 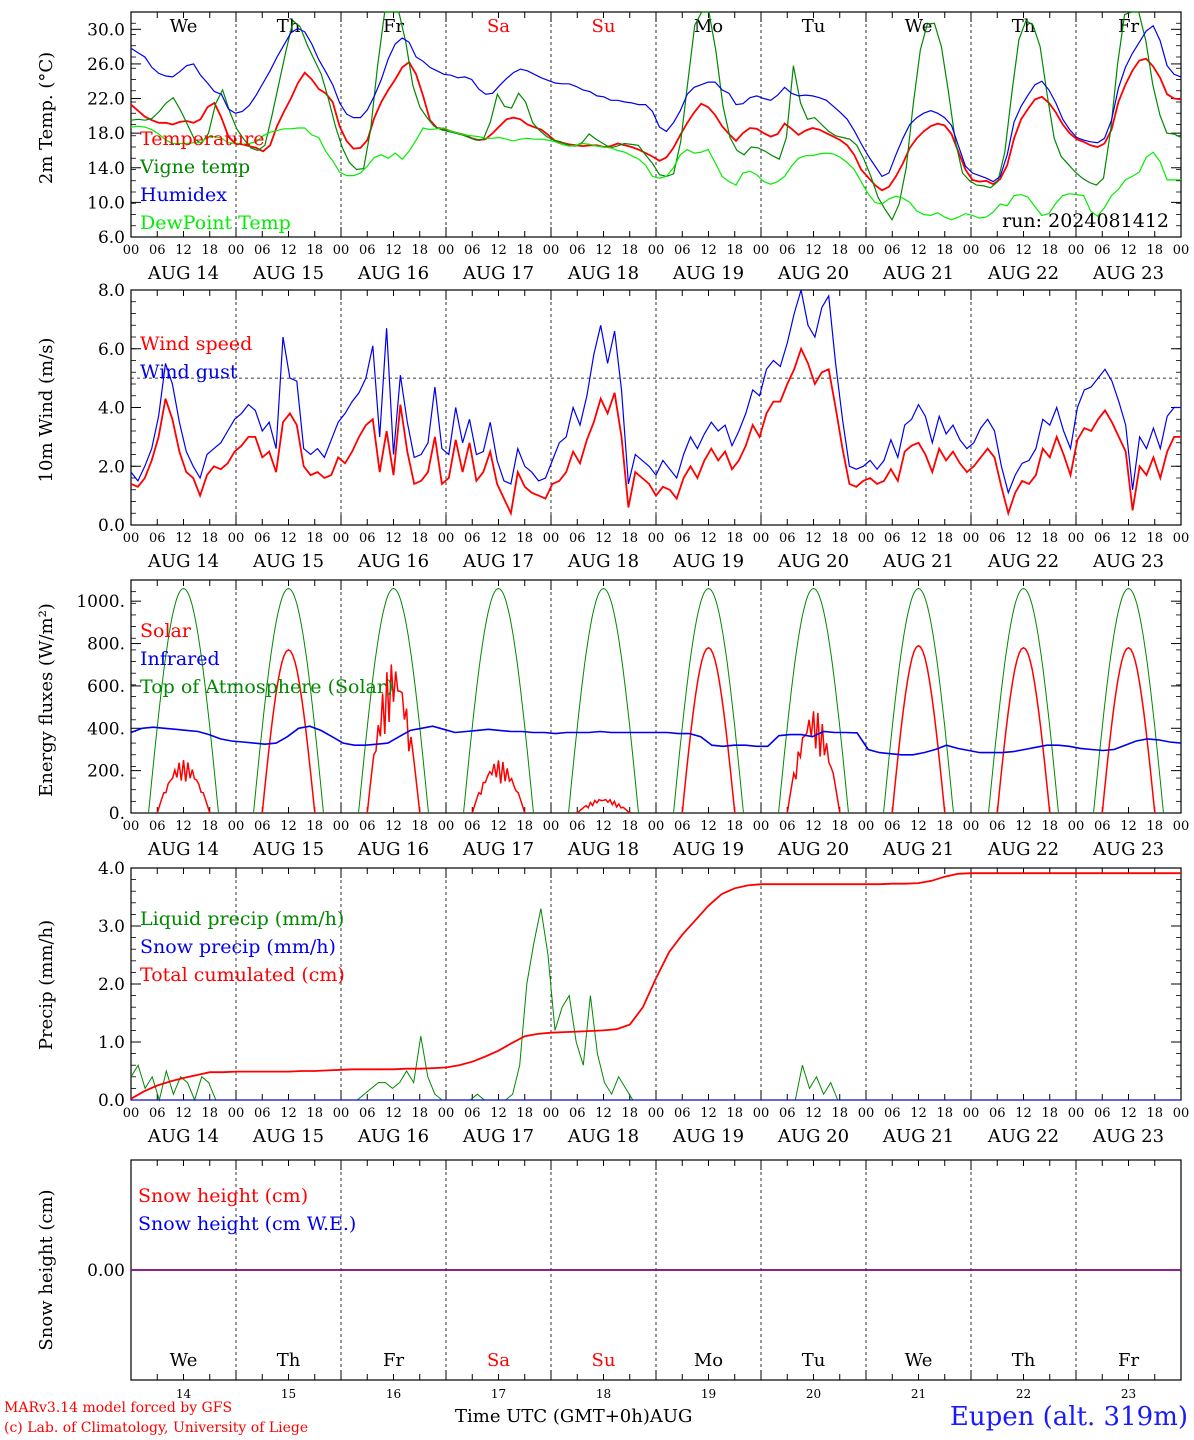 I want to click on day-number: 16, so click(x=393, y=1394).